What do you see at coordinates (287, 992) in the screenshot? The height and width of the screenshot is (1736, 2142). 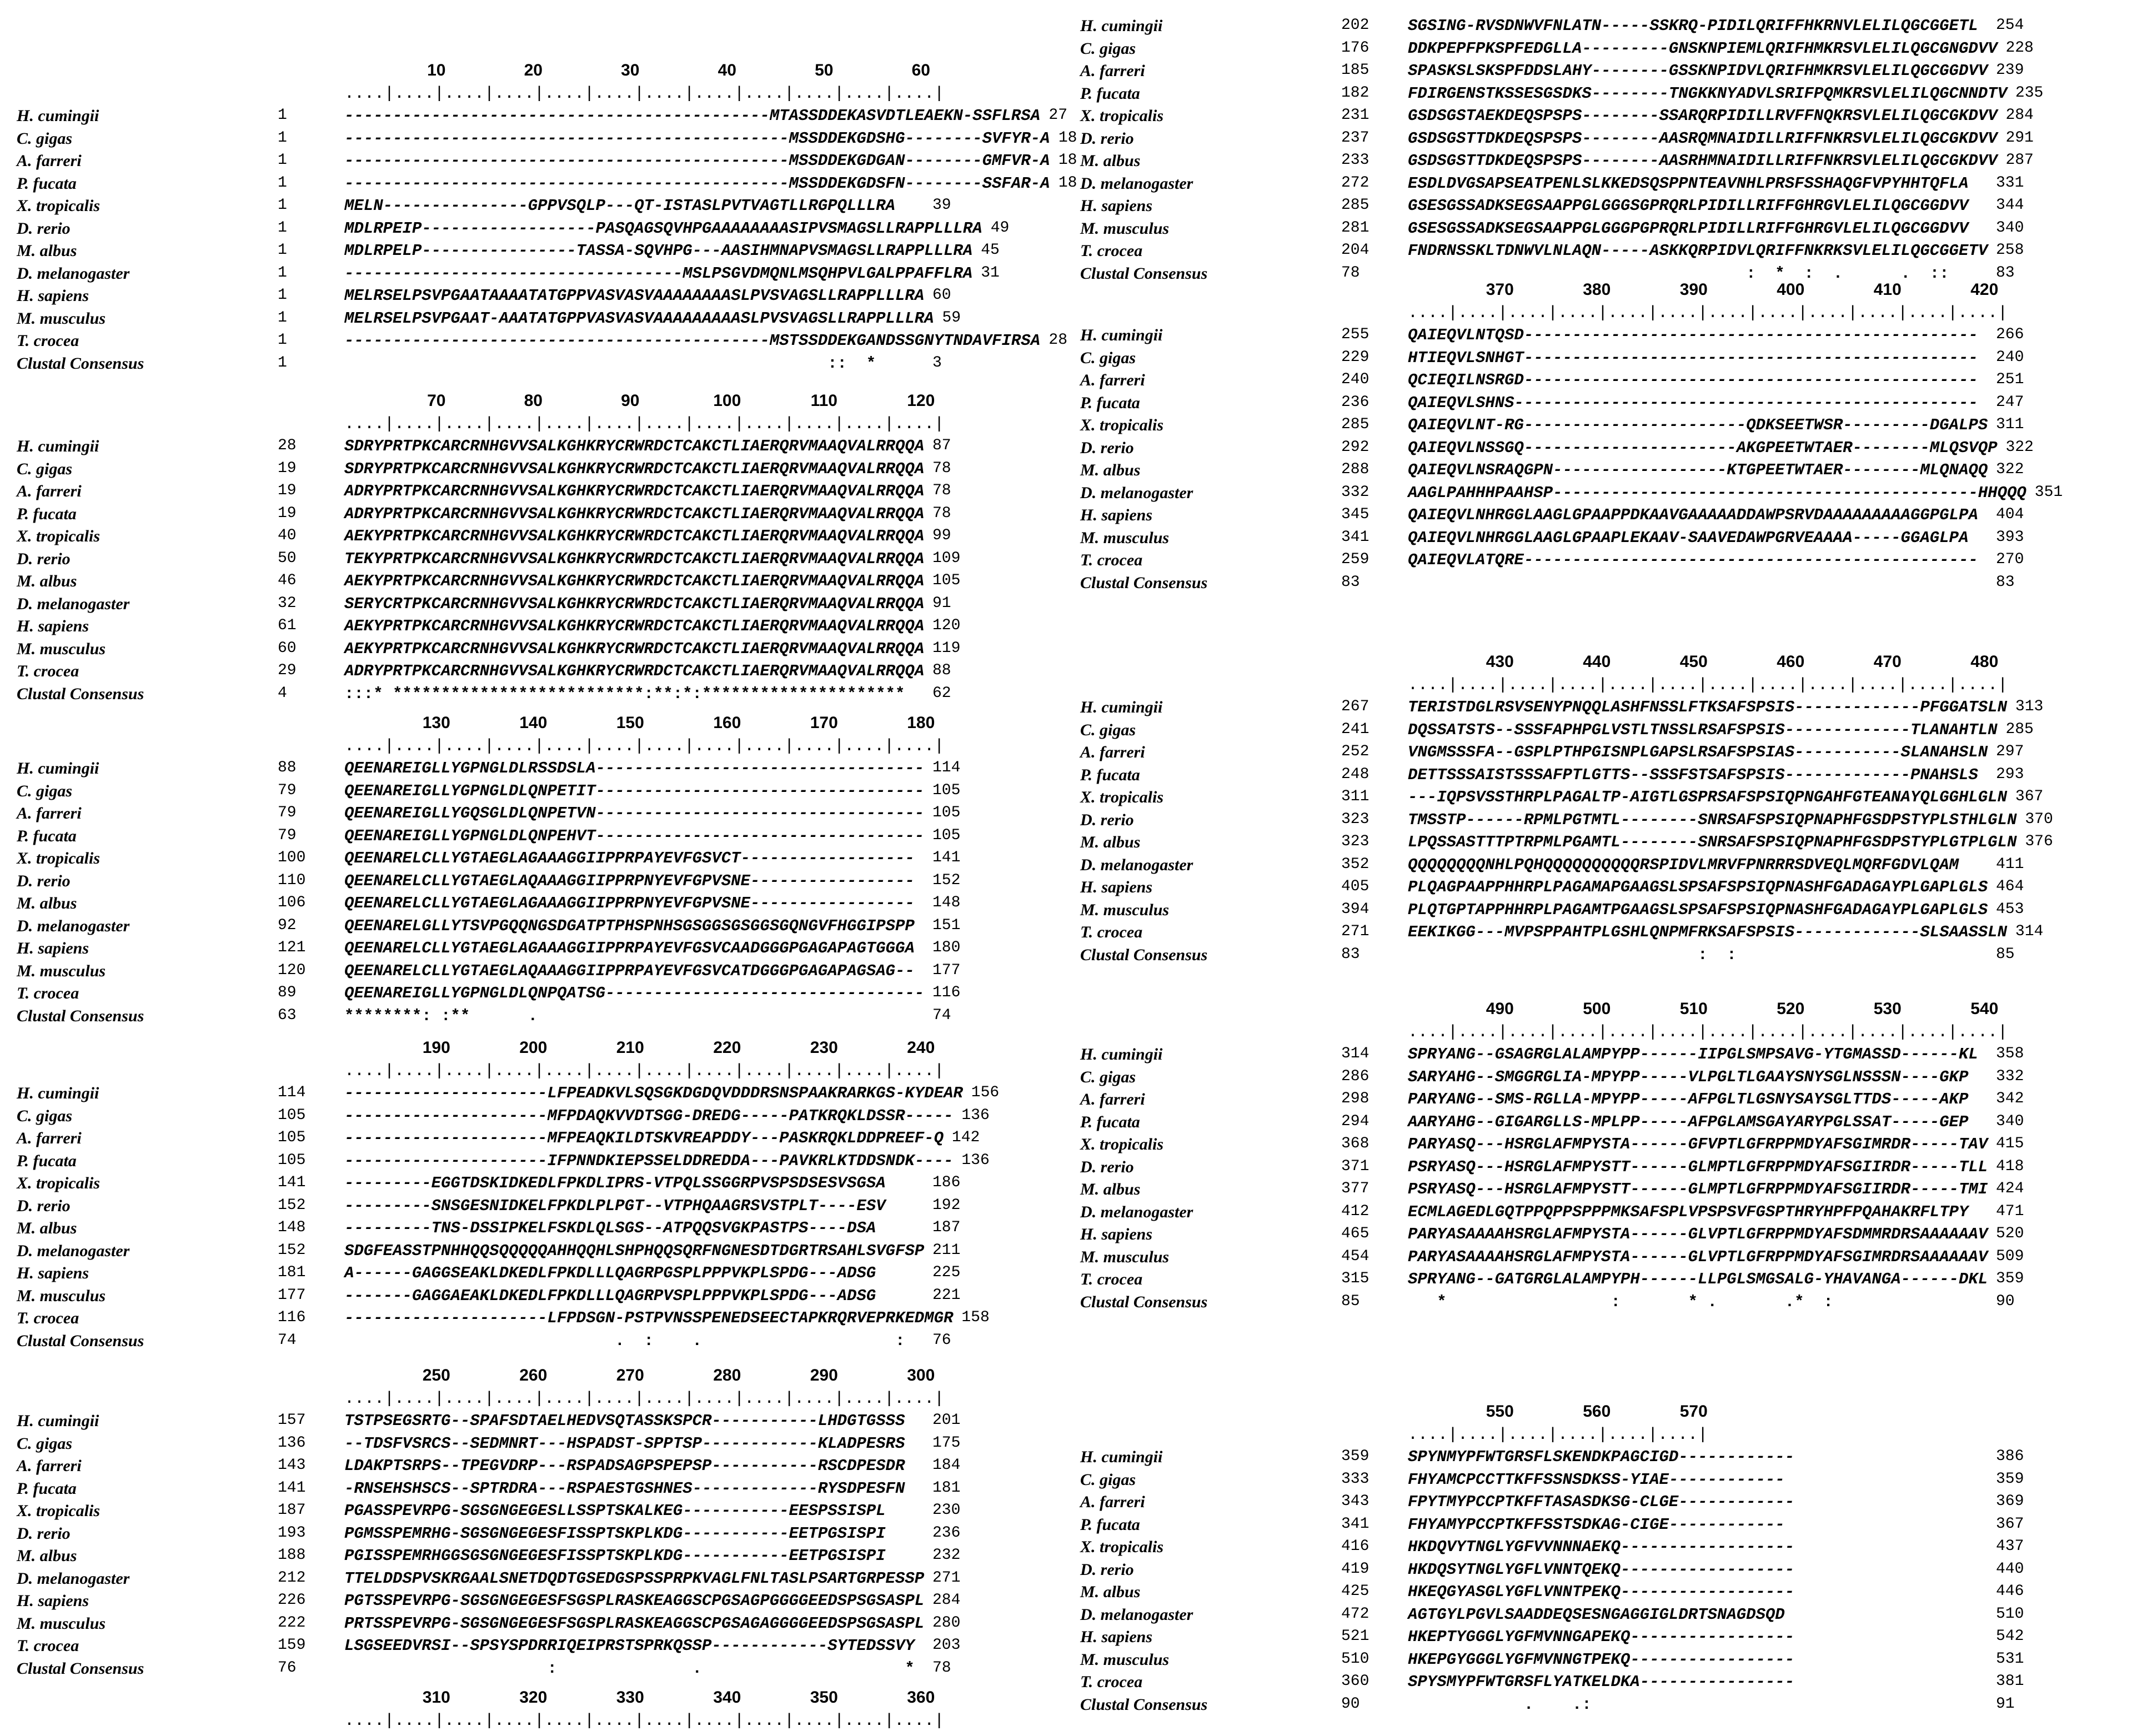 I see `start-position: 89` at bounding box center [287, 992].